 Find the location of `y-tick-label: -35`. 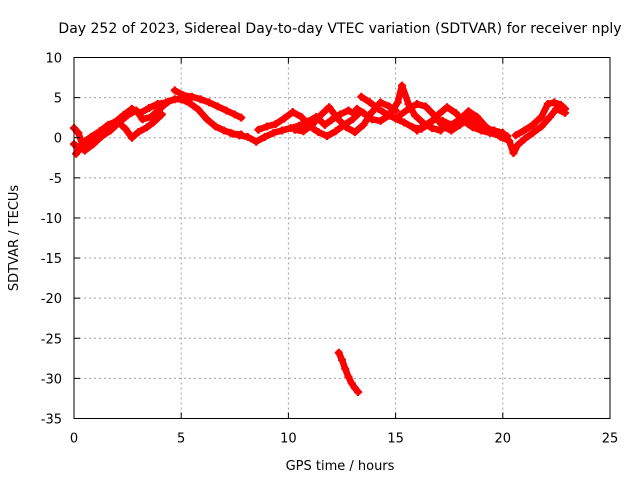

y-tick-label: -35 is located at coordinates (51, 420).